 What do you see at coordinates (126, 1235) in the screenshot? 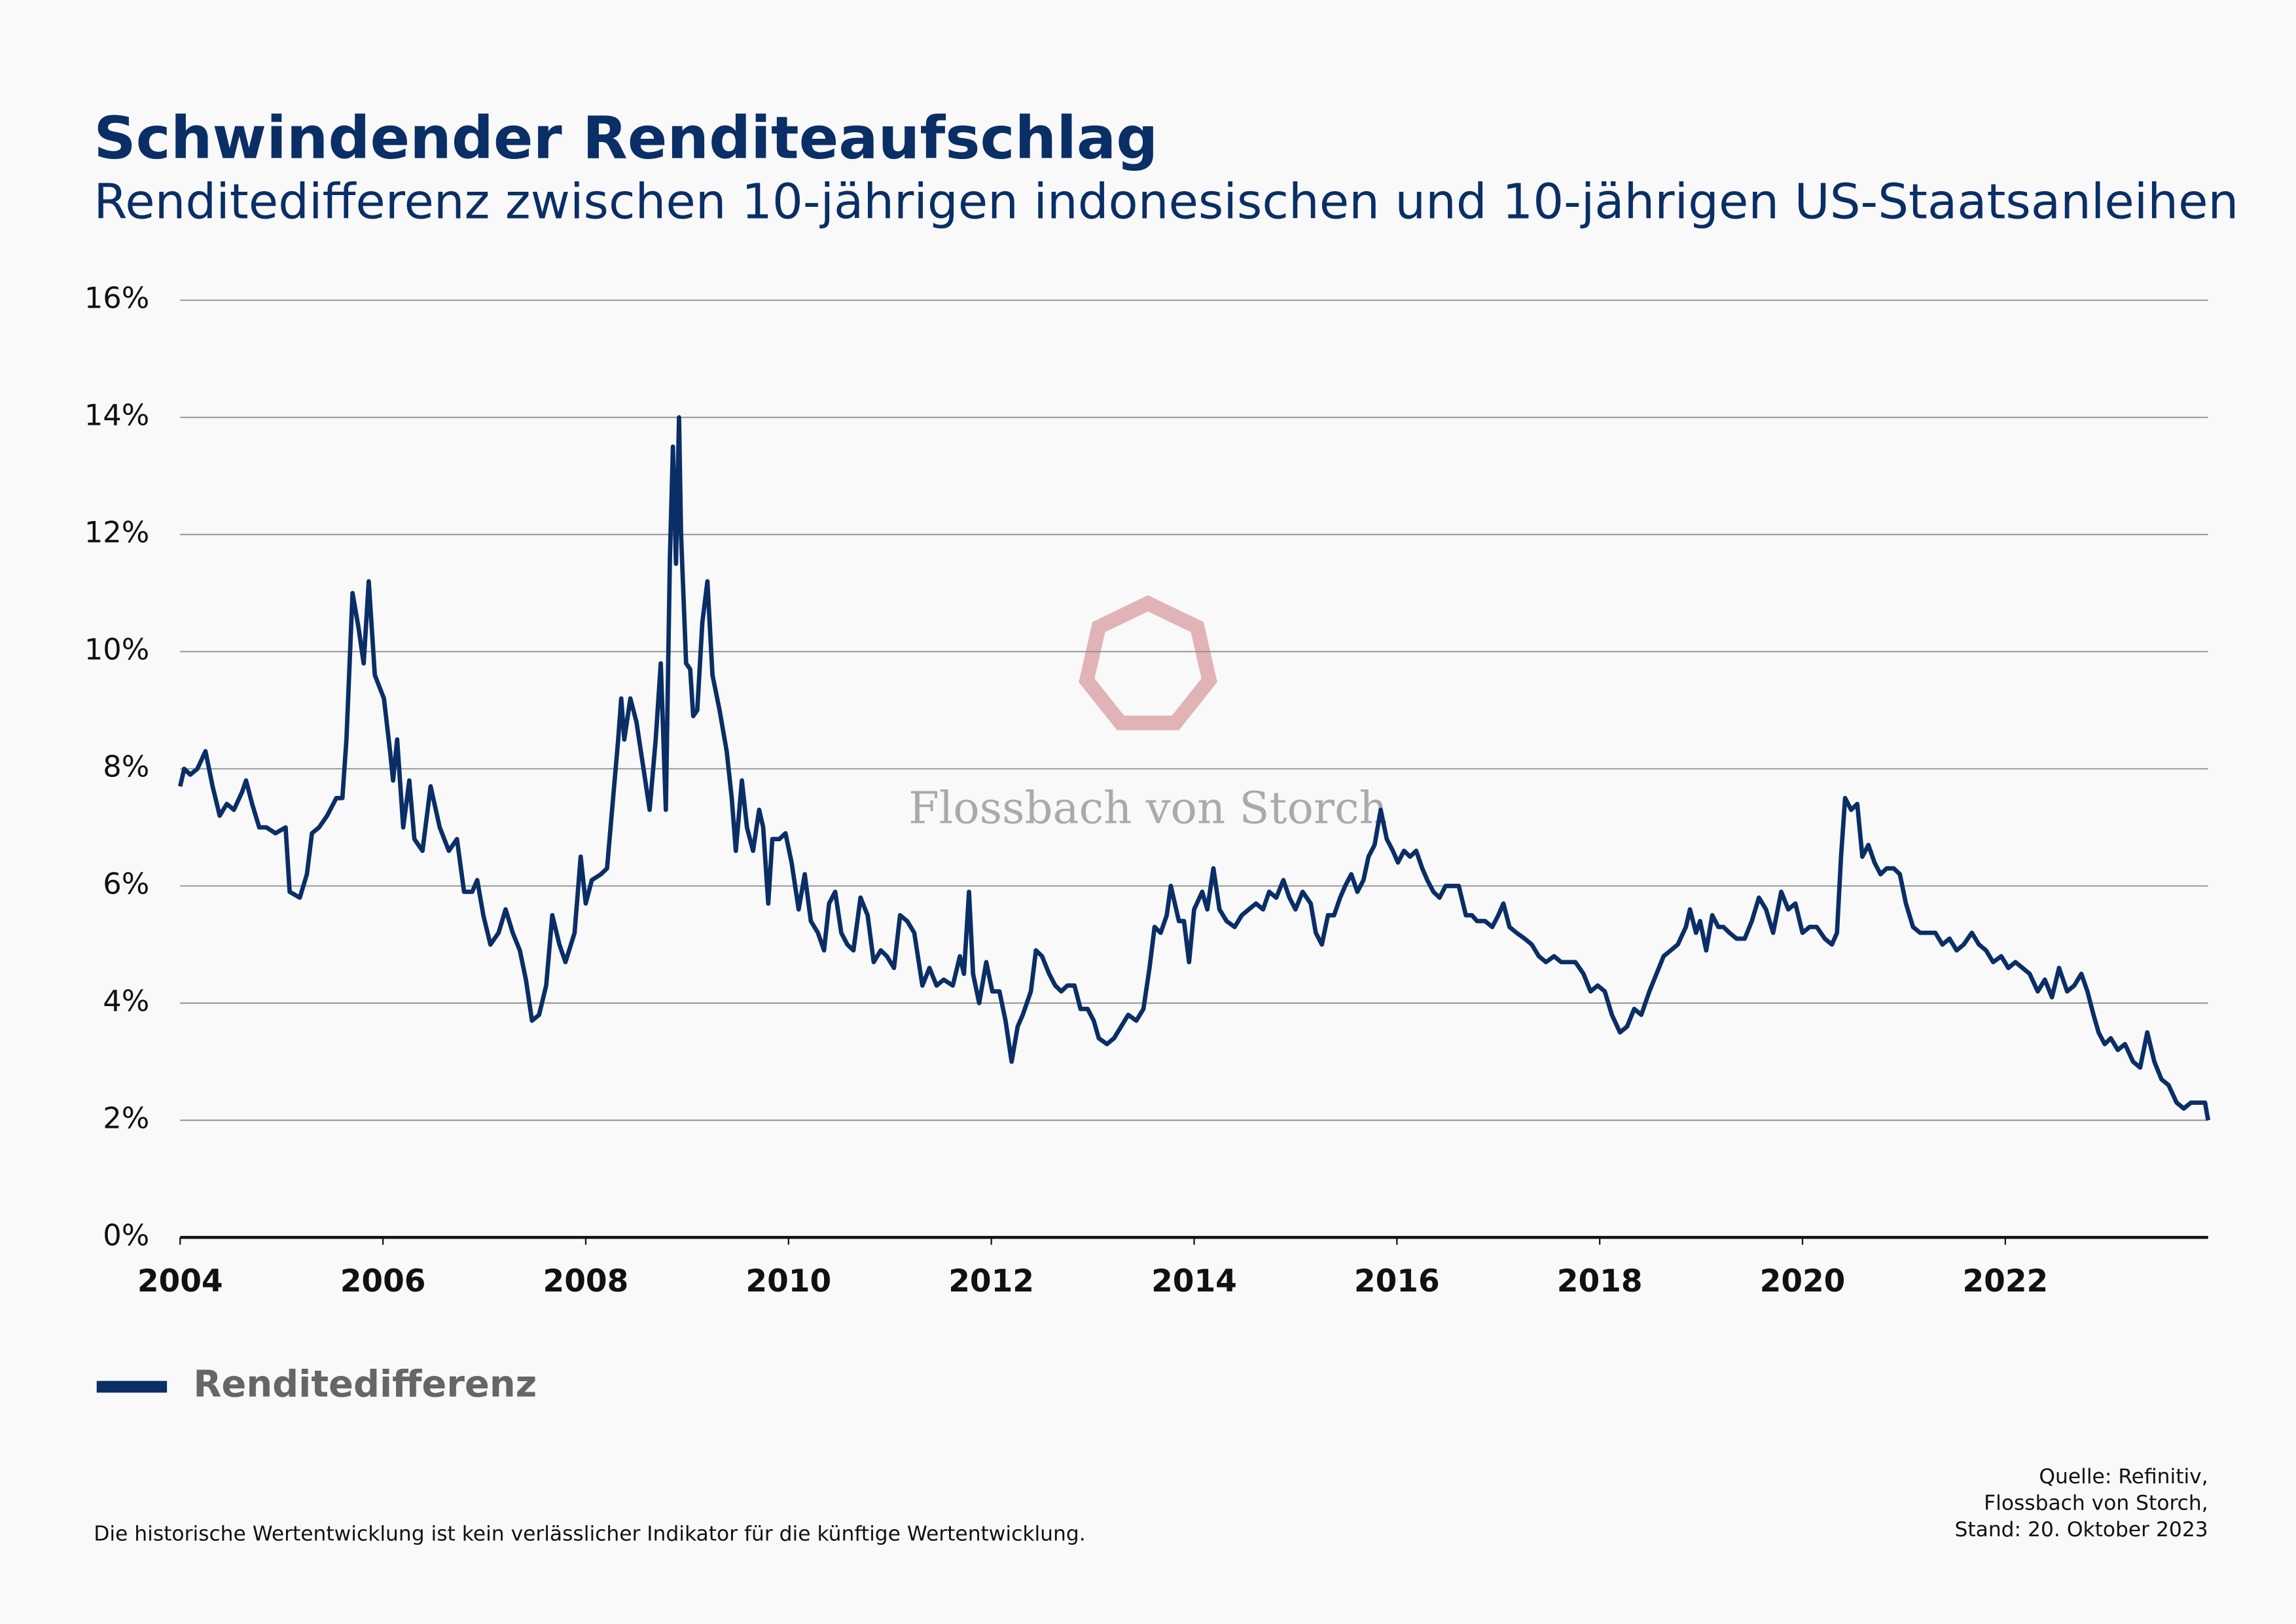
I see `y-tick-label: 0%` at bounding box center [126, 1235].